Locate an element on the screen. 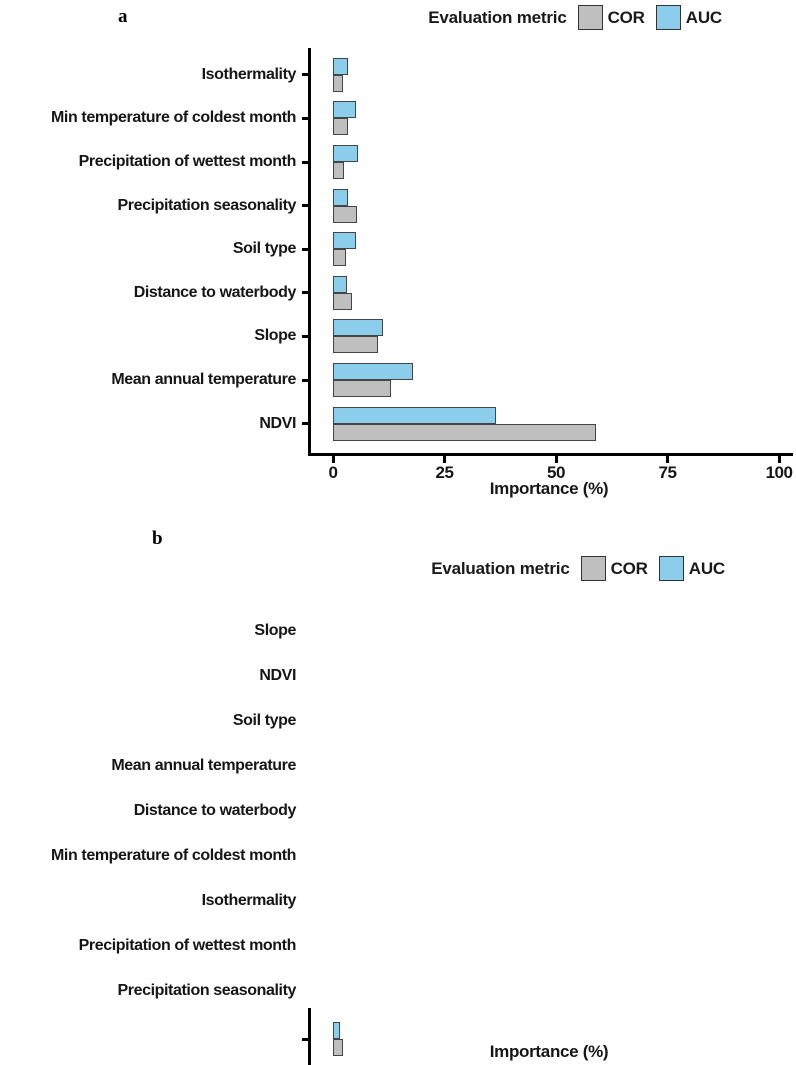 The height and width of the screenshot is (1065, 796). panel-letter-a: a is located at coordinates (123, 16).